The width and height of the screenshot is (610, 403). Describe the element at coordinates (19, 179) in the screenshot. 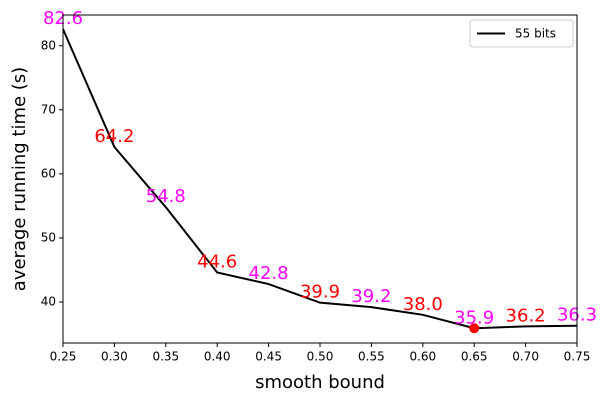

I see `y-axis-label: average running time (s)` at that location.